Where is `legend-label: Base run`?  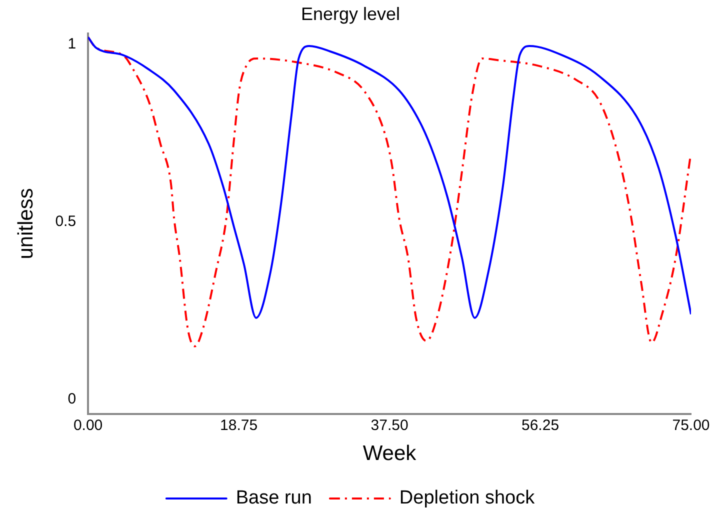 legend-label: Base run is located at coordinates (274, 498).